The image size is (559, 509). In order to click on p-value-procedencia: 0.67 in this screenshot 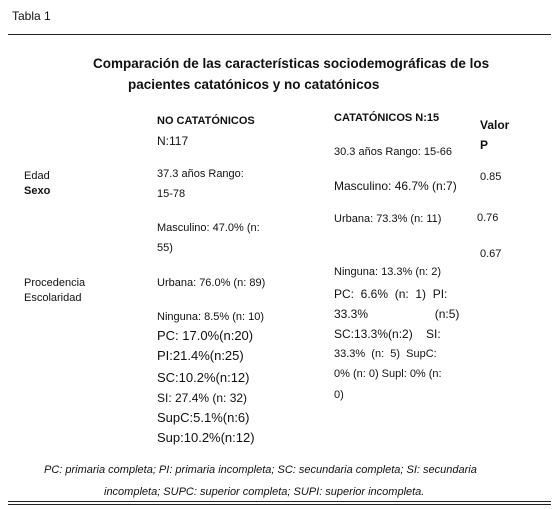, I will do `click(491, 254)`.